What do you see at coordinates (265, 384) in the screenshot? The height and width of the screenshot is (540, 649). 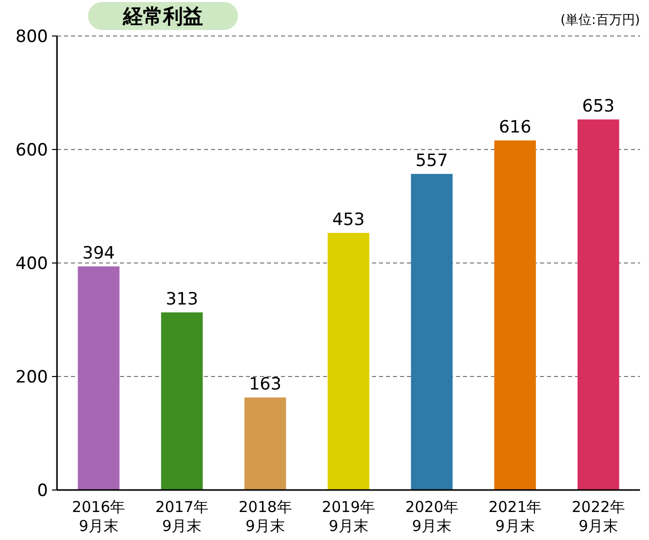 I see `data-label: 163` at bounding box center [265, 384].